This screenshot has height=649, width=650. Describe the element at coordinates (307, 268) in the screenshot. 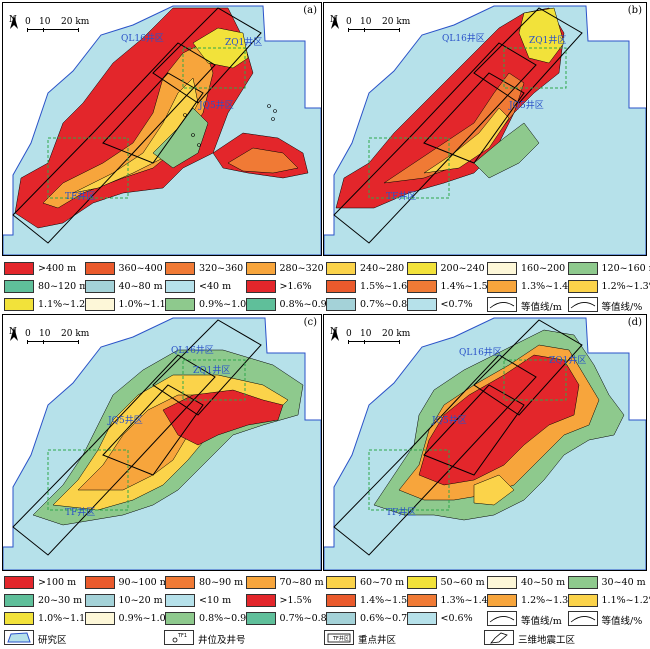

I see `legend-label: 280~320 m` at that location.